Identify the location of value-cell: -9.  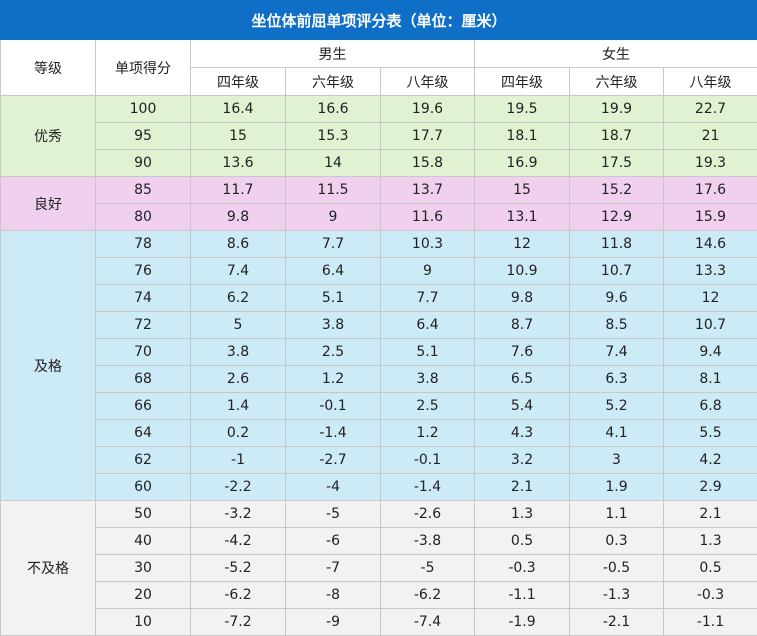
(333, 622).